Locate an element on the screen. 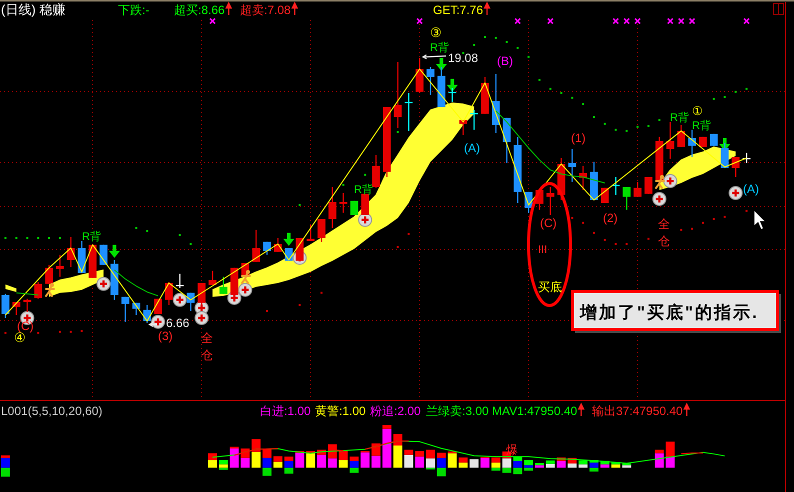 The width and height of the screenshot is (794, 492). text: 超卖:7.08 is located at coordinates (266, 10).